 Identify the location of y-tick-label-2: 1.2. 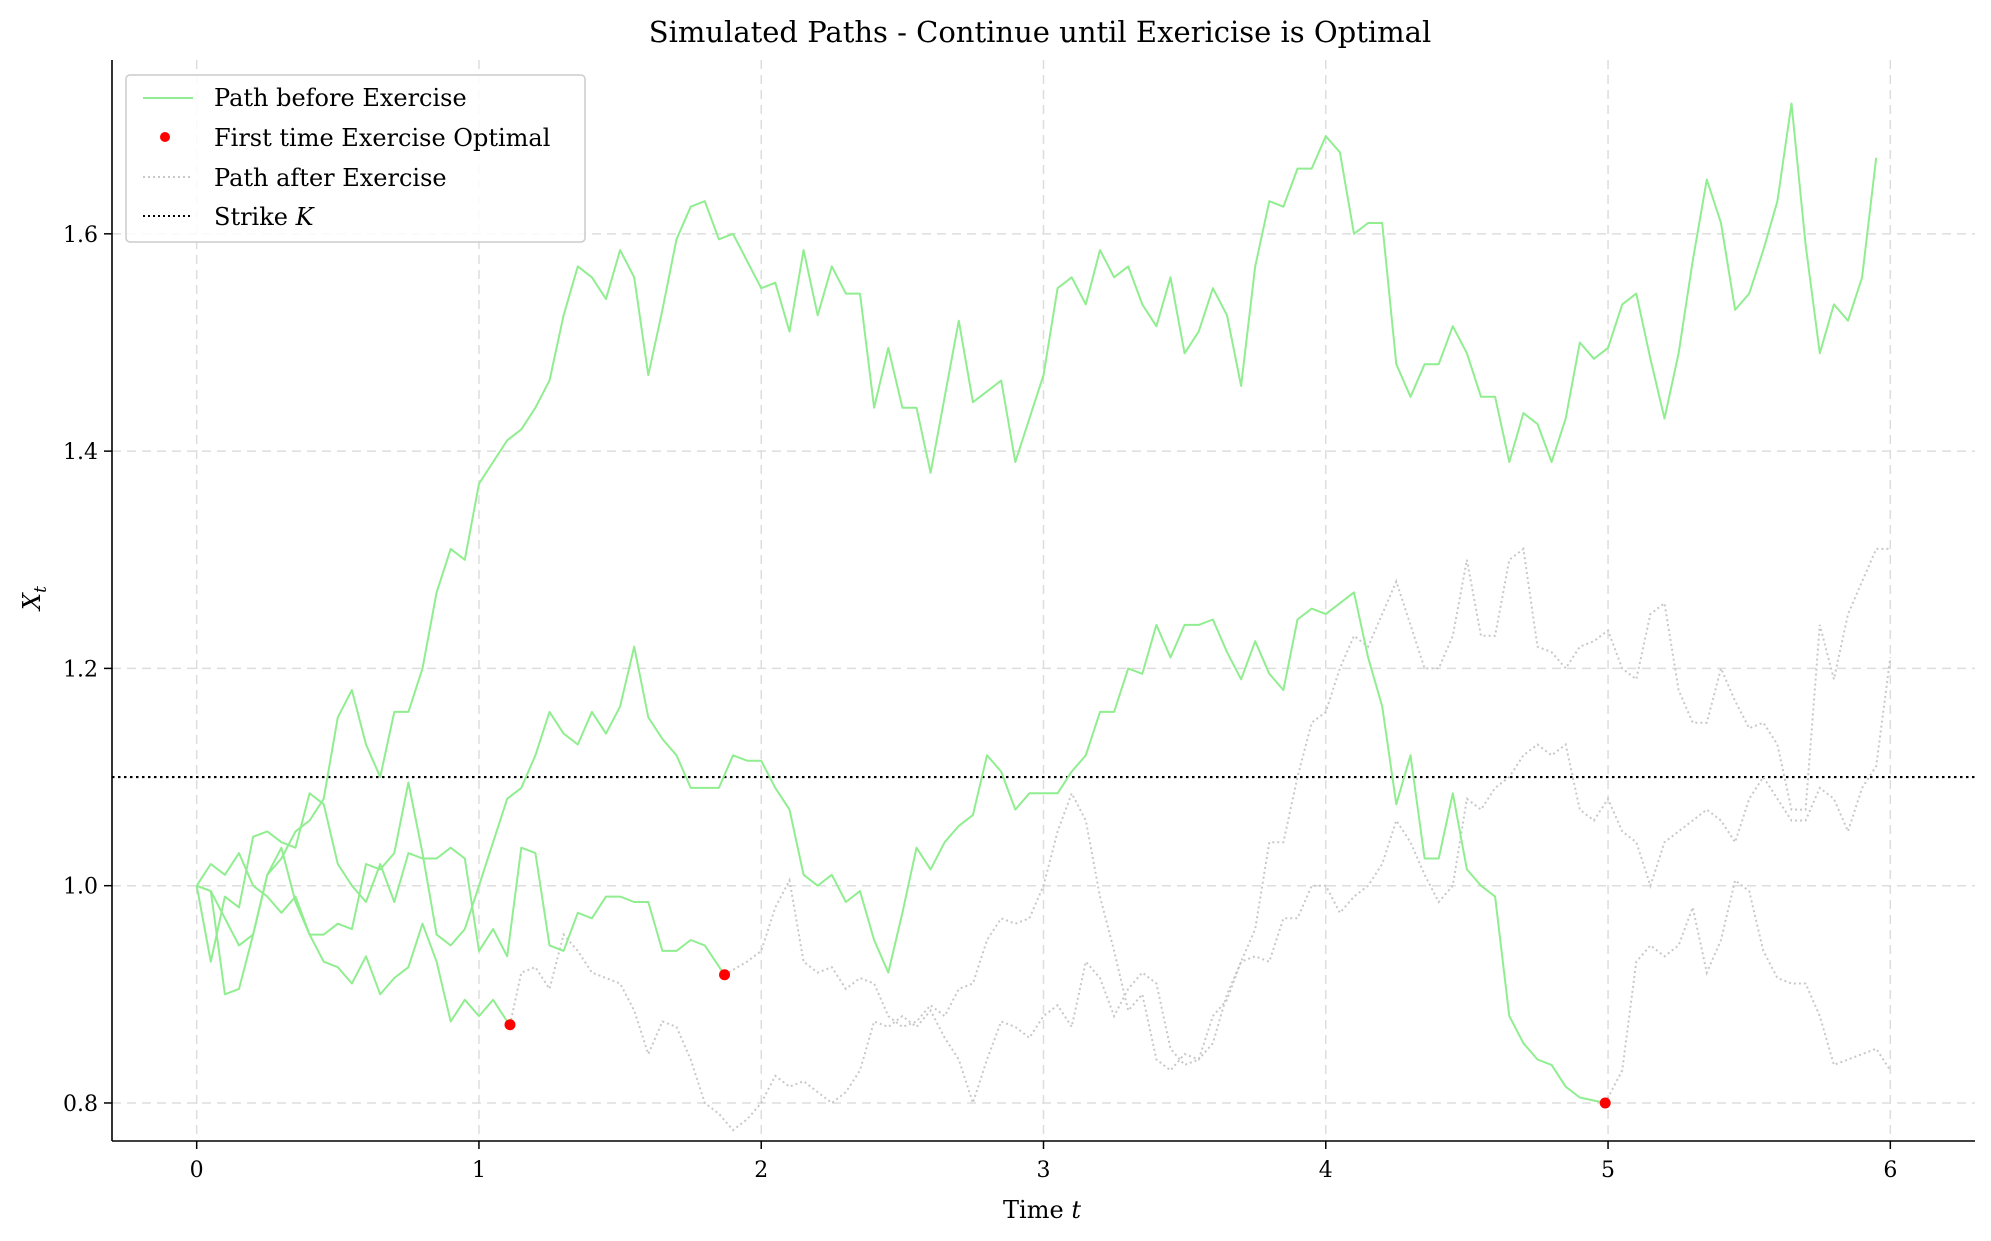
(80, 669).